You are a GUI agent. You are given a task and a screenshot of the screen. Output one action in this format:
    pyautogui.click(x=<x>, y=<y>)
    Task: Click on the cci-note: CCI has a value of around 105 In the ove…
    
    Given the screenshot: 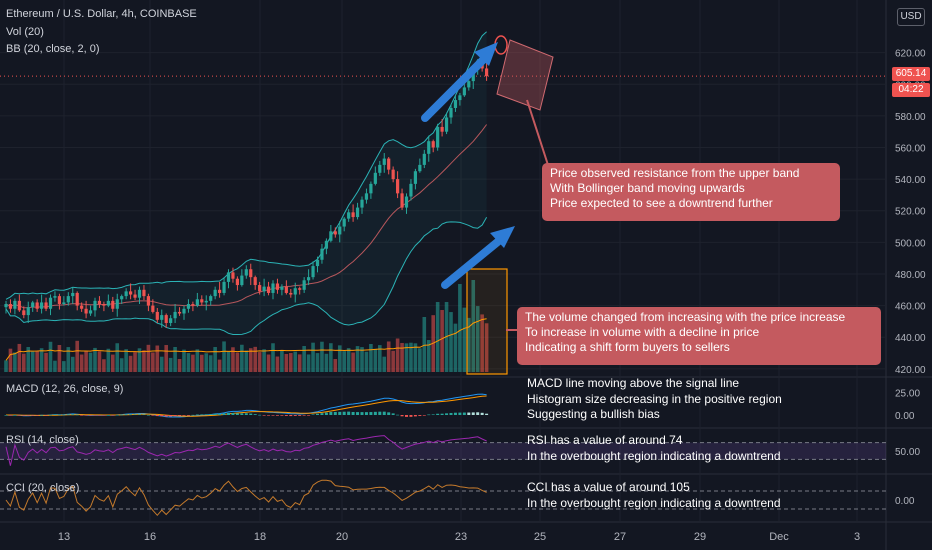 What is the action you would take?
    pyautogui.click(x=654, y=495)
    